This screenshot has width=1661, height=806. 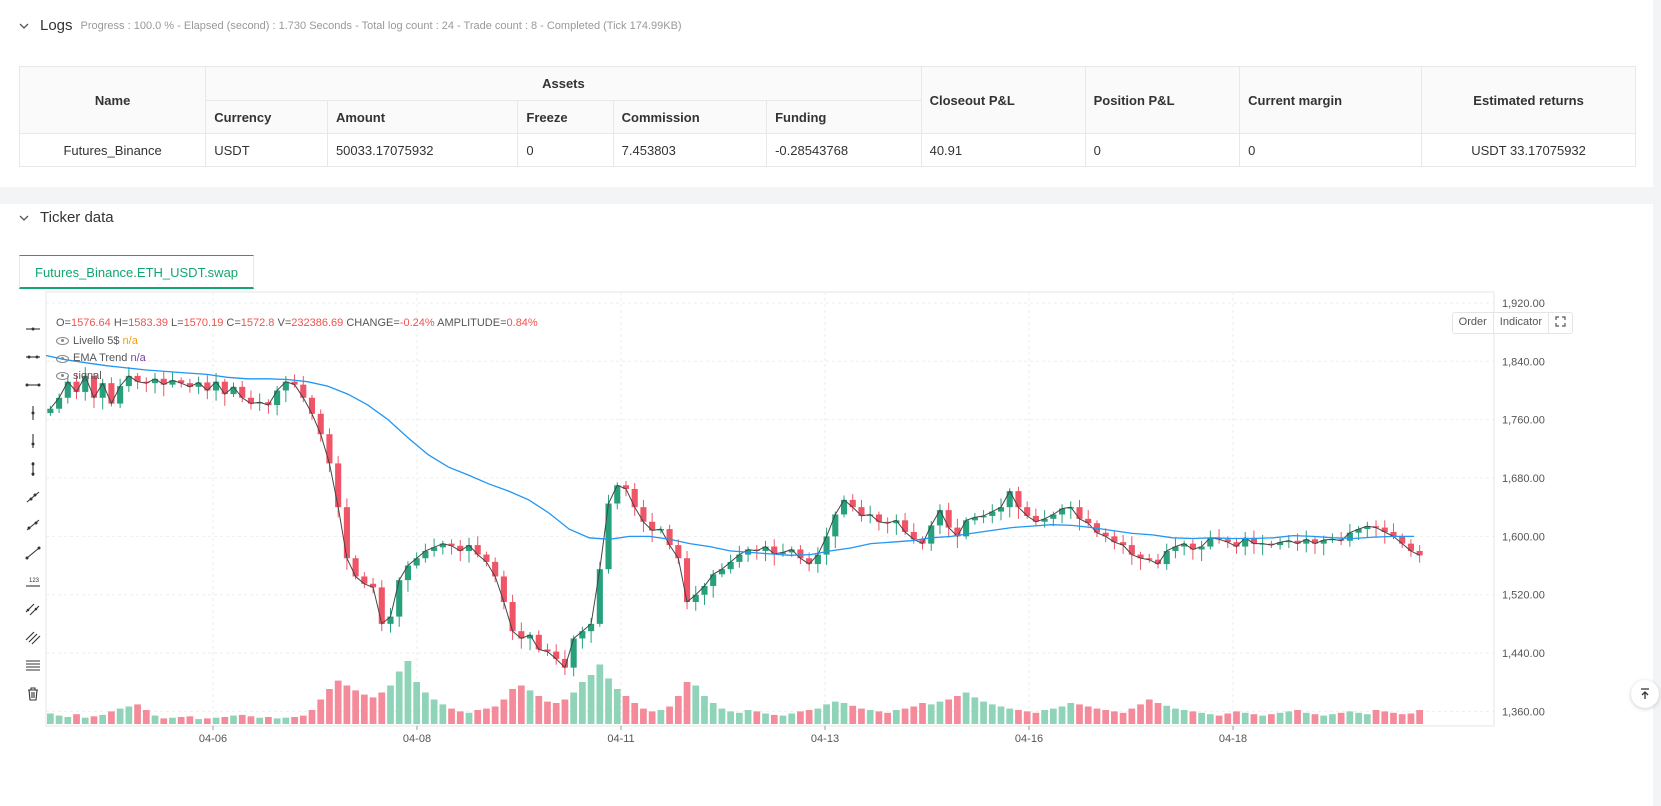 I want to click on horizontal-segment-icon, so click(x=33, y=385).